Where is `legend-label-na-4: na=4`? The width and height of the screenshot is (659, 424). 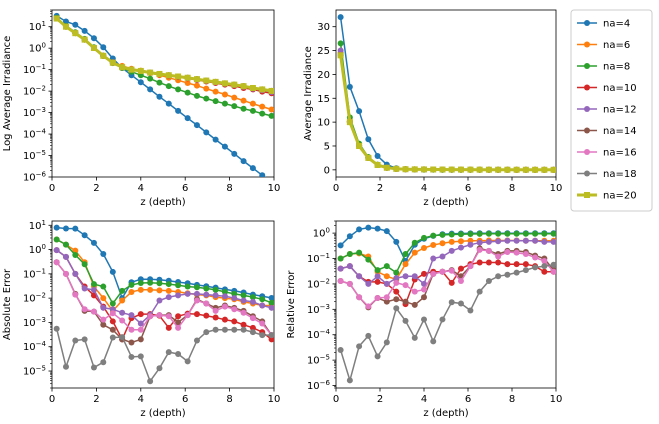 legend-label-na-4: na=4 is located at coordinates (616, 24).